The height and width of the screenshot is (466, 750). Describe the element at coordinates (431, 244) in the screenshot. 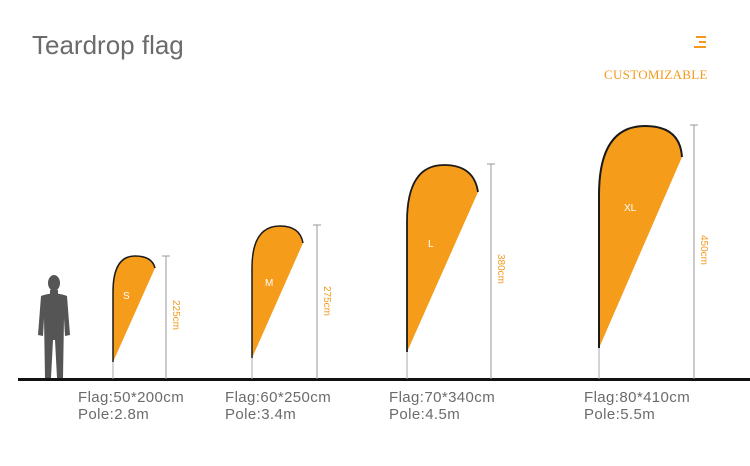

I see `size-label-l: L` at that location.